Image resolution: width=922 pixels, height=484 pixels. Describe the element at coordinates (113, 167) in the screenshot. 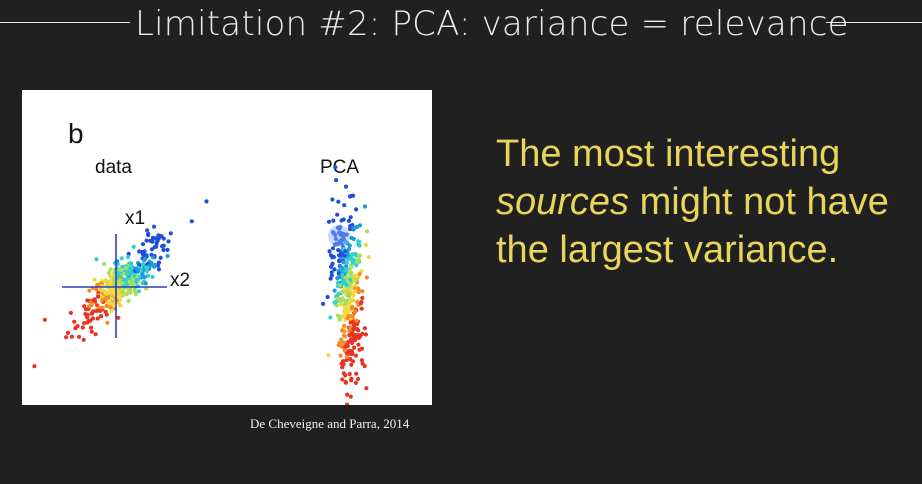

I see `left-panel-label: data` at that location.